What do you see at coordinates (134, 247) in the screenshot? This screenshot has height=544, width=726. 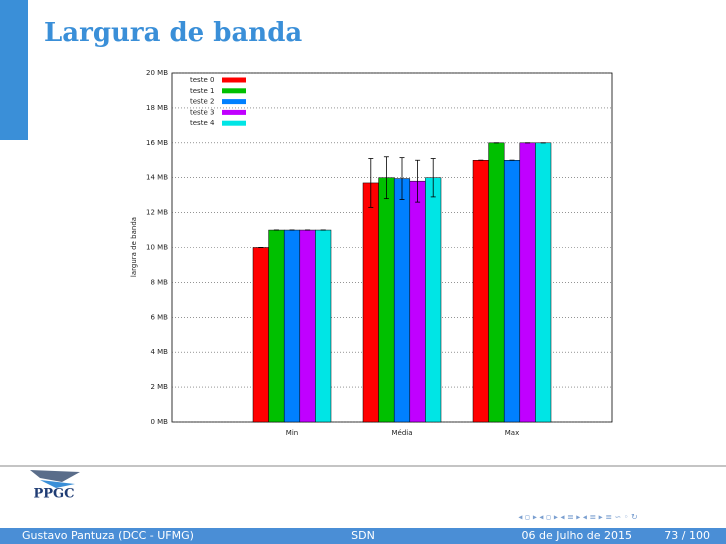 I see `y-axis-label: largura de banda` at bounding box center [134, 247].